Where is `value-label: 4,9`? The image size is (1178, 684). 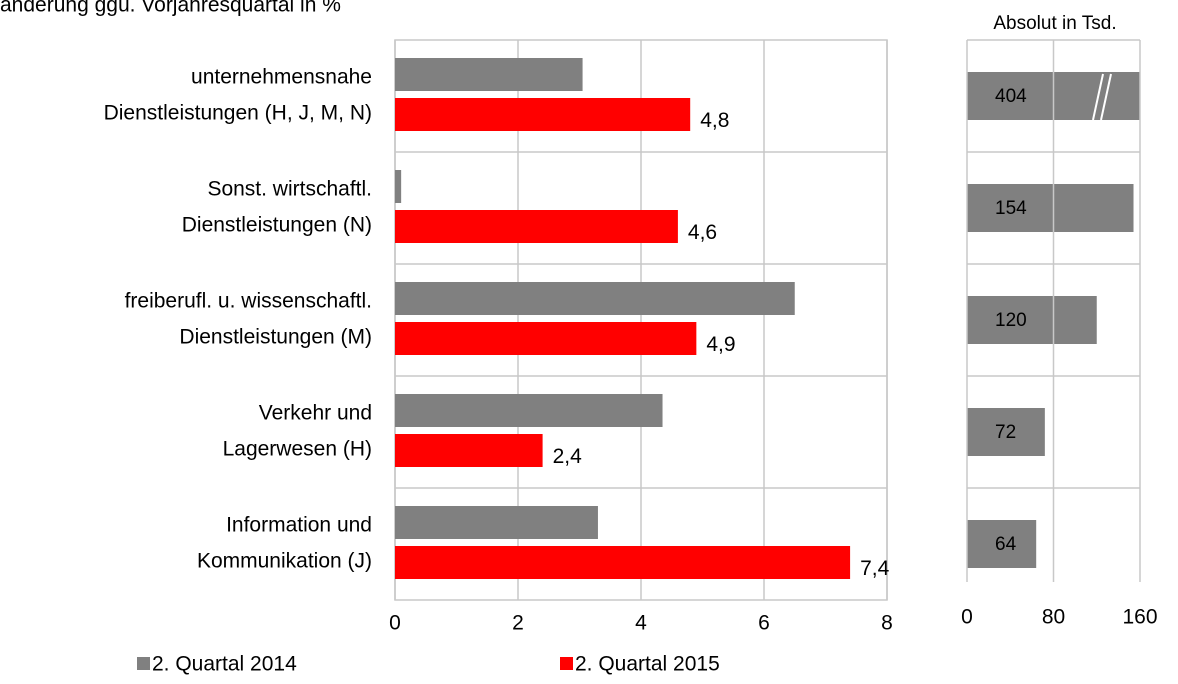
value-label: 4,9 is located at coordinates (720, 344).